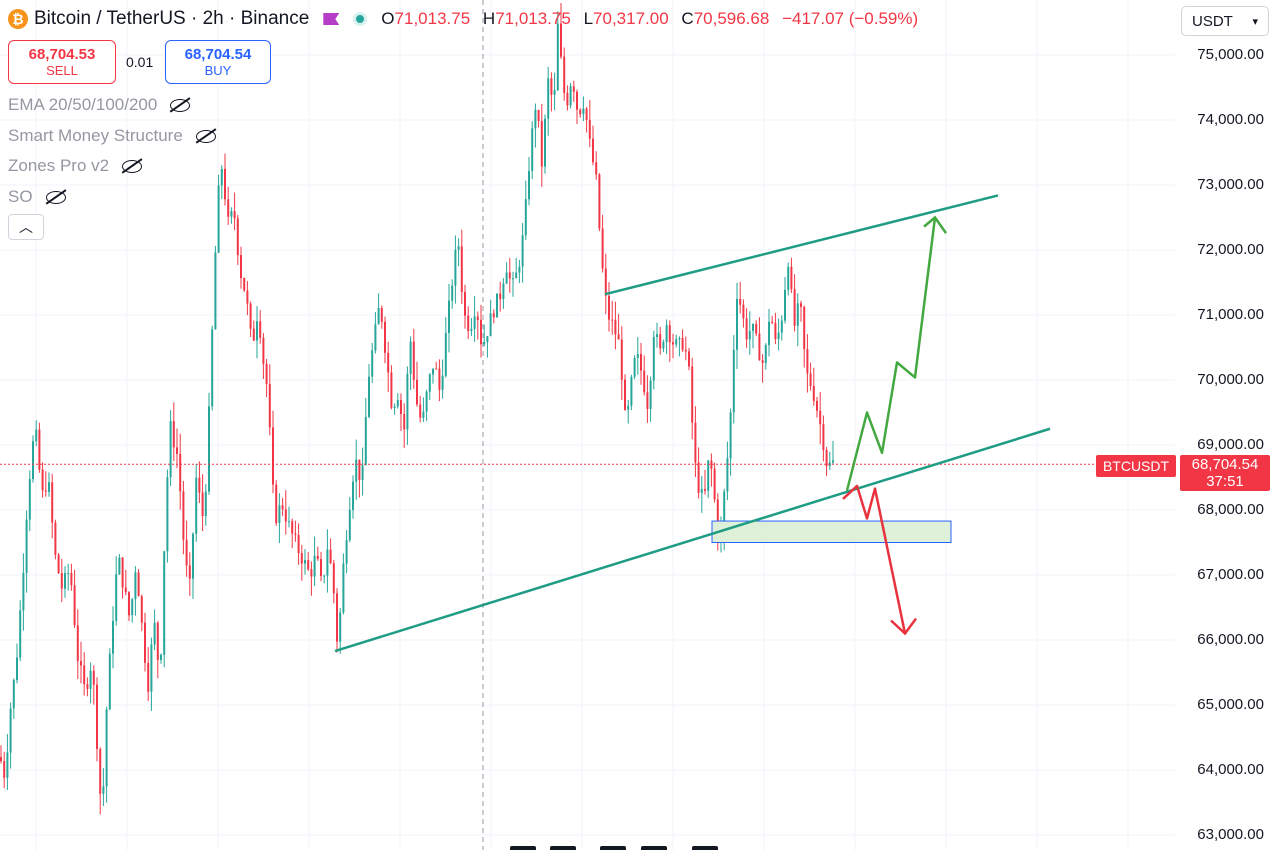  I want to click on y-tick-label: 75,000.00, so click(1230, 54).